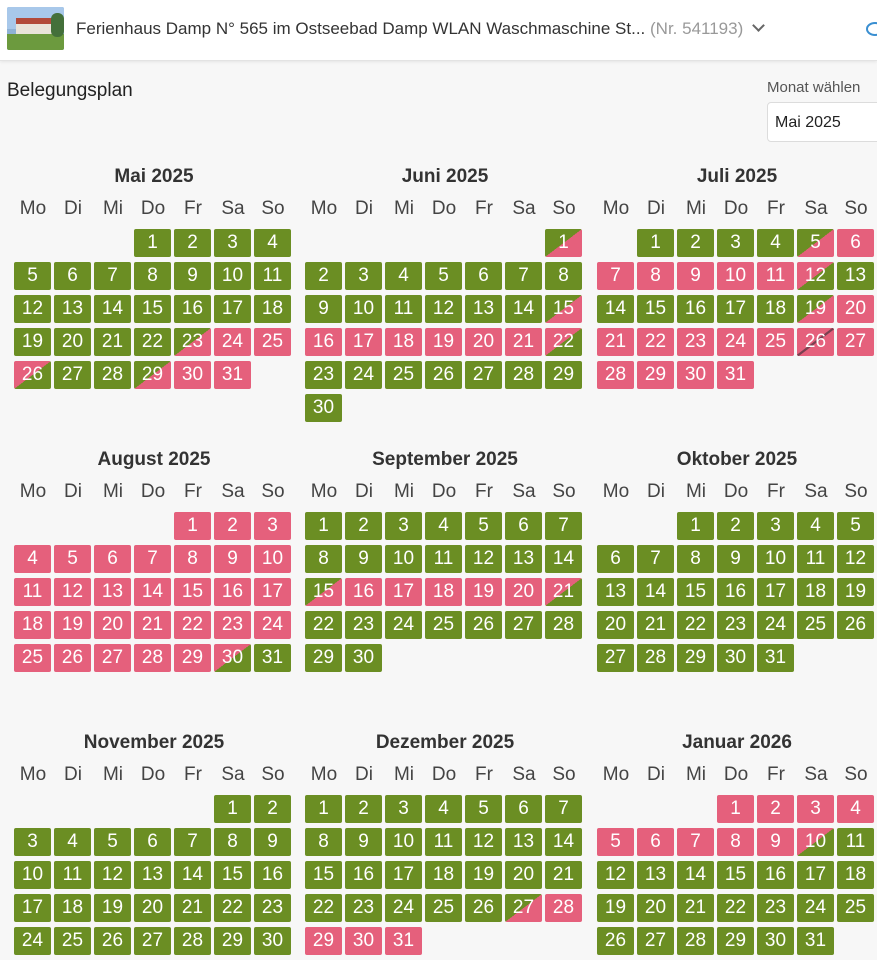  I want to click on calendar-day: 4, so click(403, 276).